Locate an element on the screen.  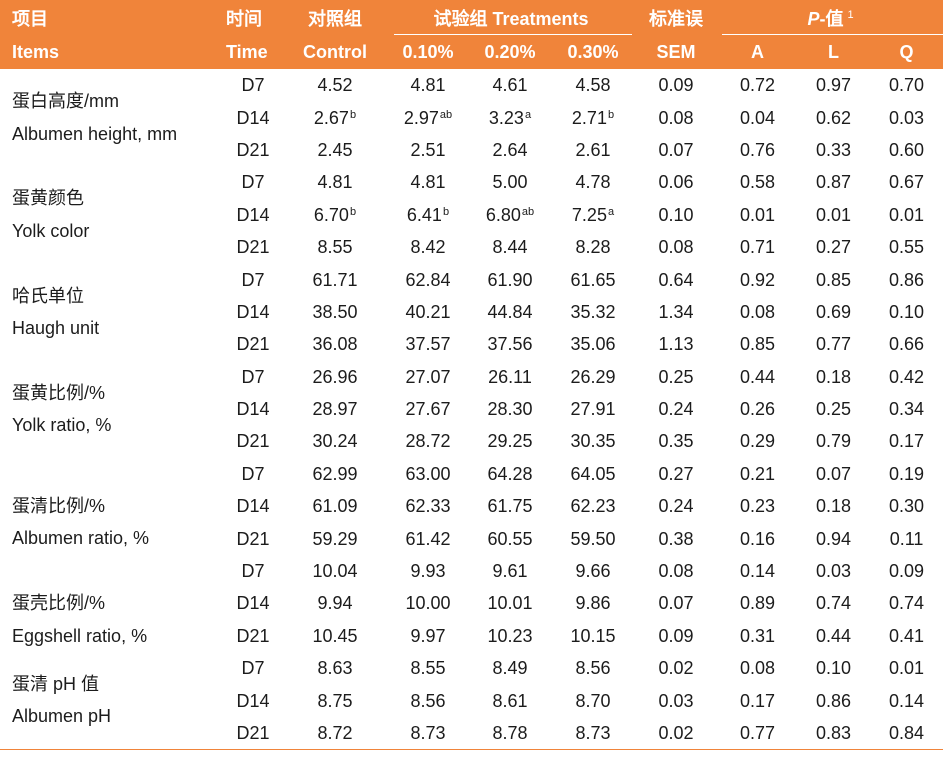
table-row: D14 2.67b 2.97ab 3.23a 2.71b 0.08 0.04 0.62 0.03 is located at coordinates (471, 117).